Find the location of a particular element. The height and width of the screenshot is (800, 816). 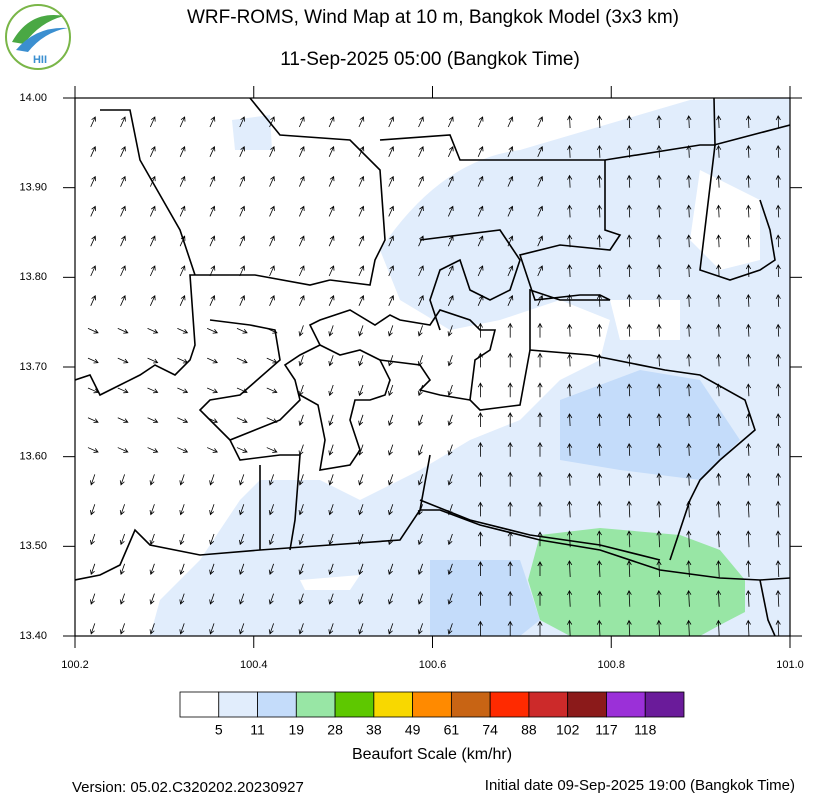

legend-label: 38 is located at coordinates (374, 730).